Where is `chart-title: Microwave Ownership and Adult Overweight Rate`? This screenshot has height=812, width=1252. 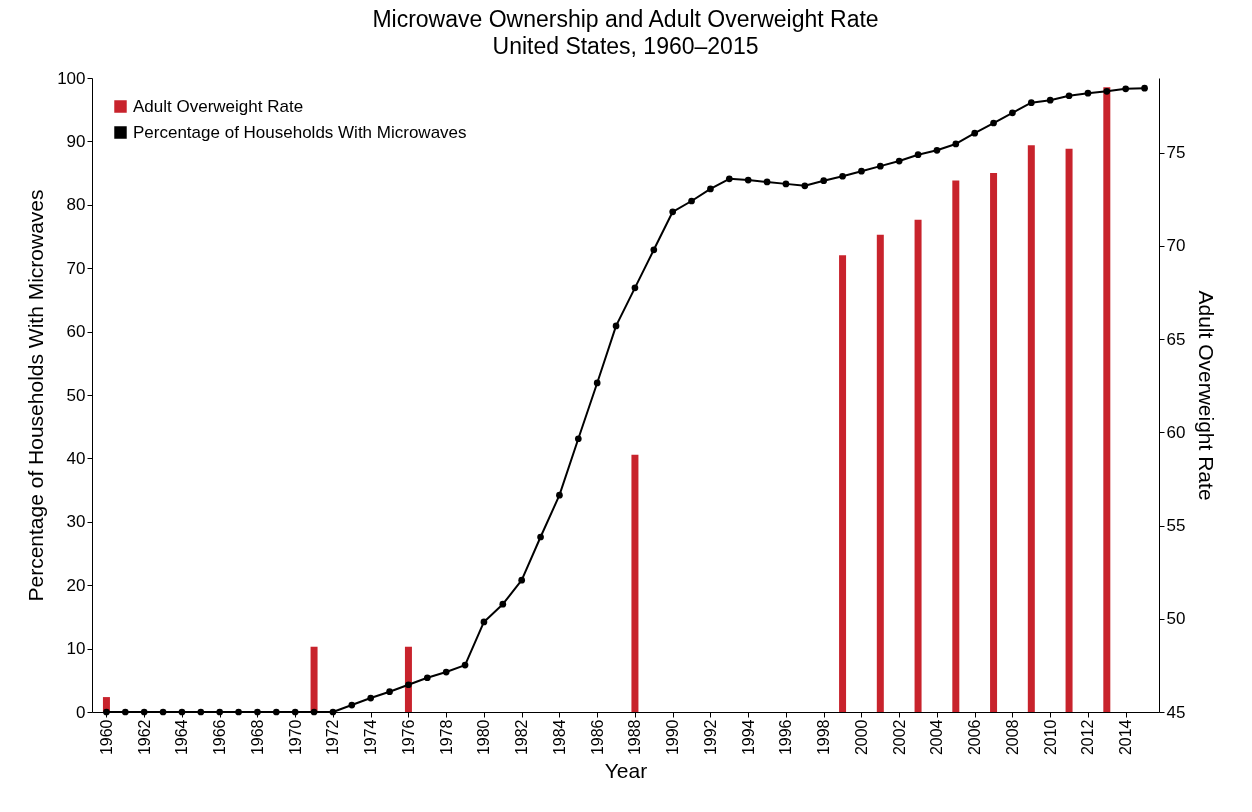 chart-title: Microwave Ownership and Adult Overweight Rate is located at coordinates (625, 19).